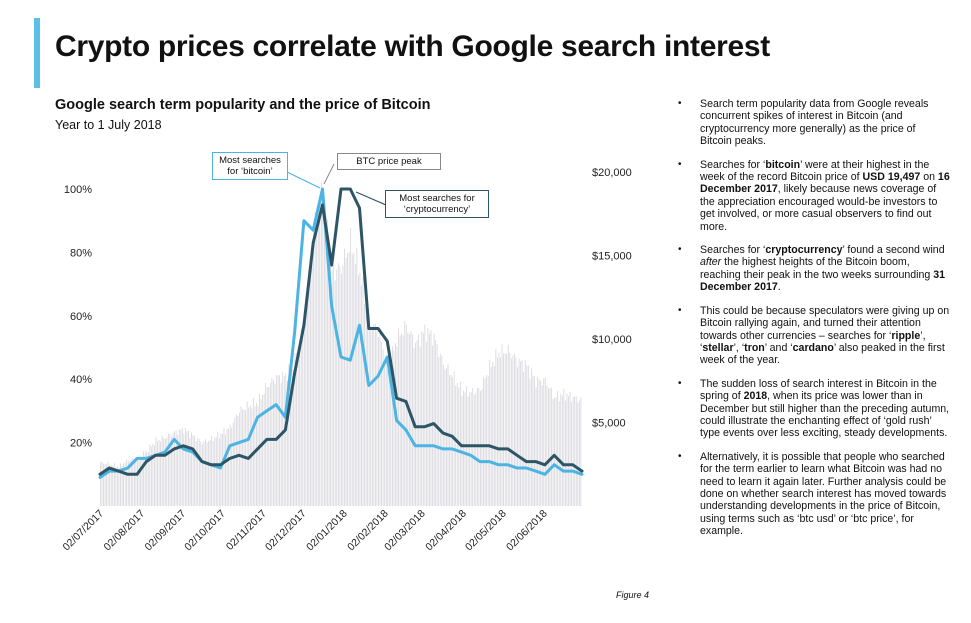 The height and width of the screenshot is (623, 971). Describe the element at coordinates (633, 595) in the screenshot. I see `figure-label: Figure 4` at that location.